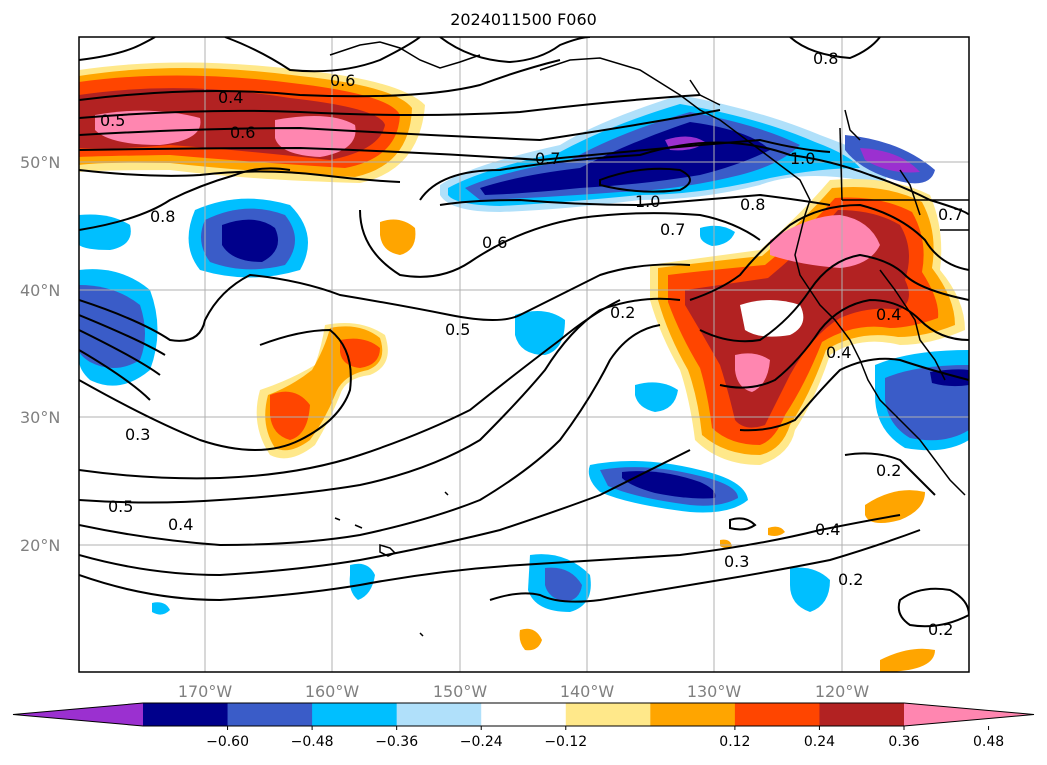 This screenshot has width=1047, height=765. I want to click on negative-anomaly-southeast-navy, so click(949, 378).